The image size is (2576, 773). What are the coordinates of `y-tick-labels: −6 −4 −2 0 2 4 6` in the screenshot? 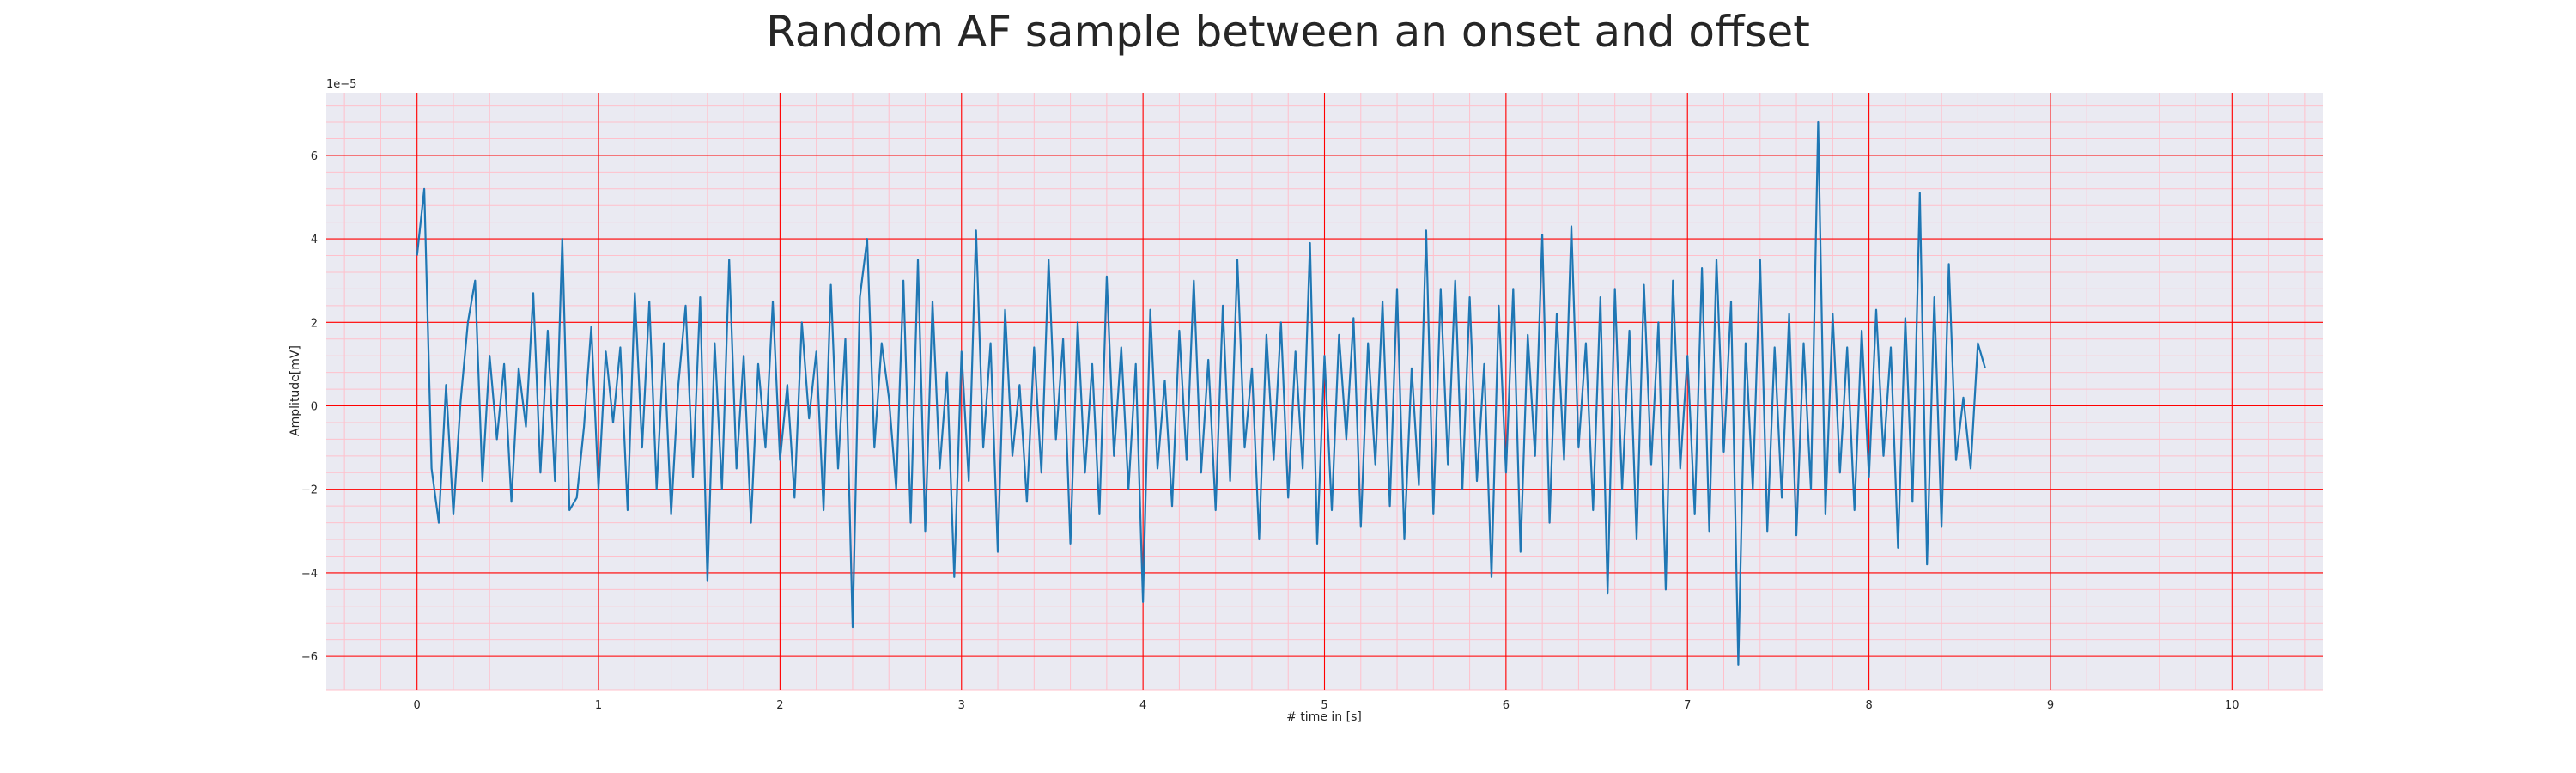 It's located at (310, 407).